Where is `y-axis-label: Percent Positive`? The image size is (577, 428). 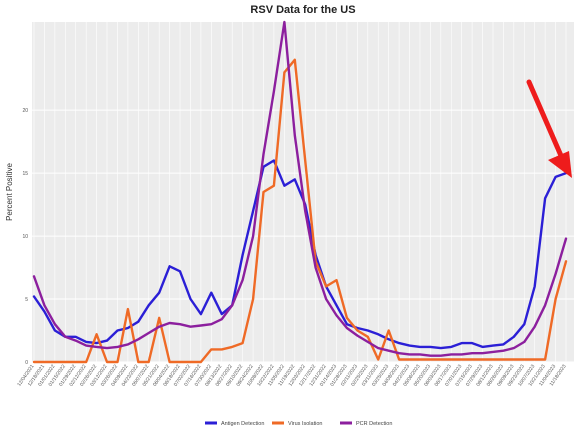
y-axis-label: Percent Positive is located at coordinates (9, 192).